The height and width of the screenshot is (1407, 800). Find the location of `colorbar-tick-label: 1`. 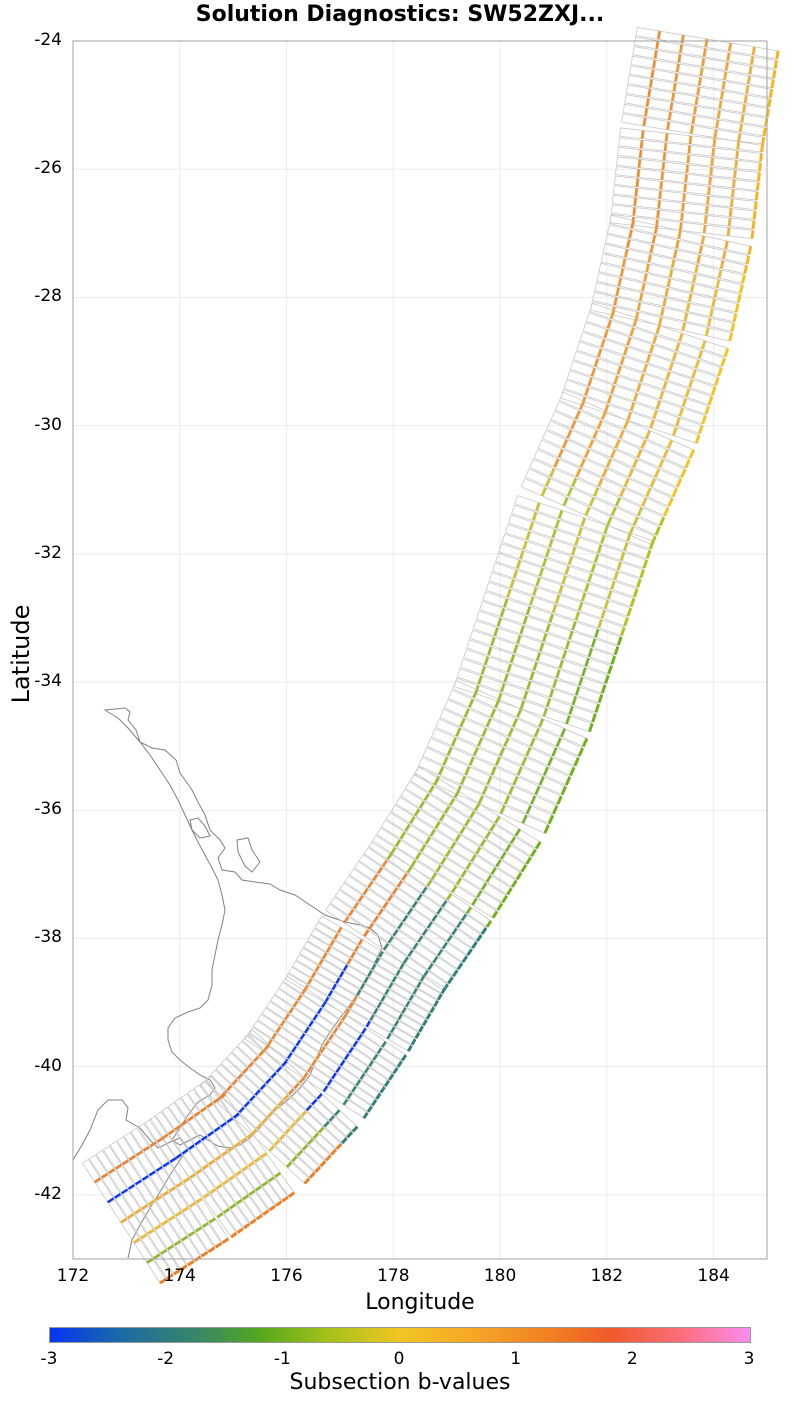

colorbar-tick-label: 1 is located at coordinates (516, 1359).